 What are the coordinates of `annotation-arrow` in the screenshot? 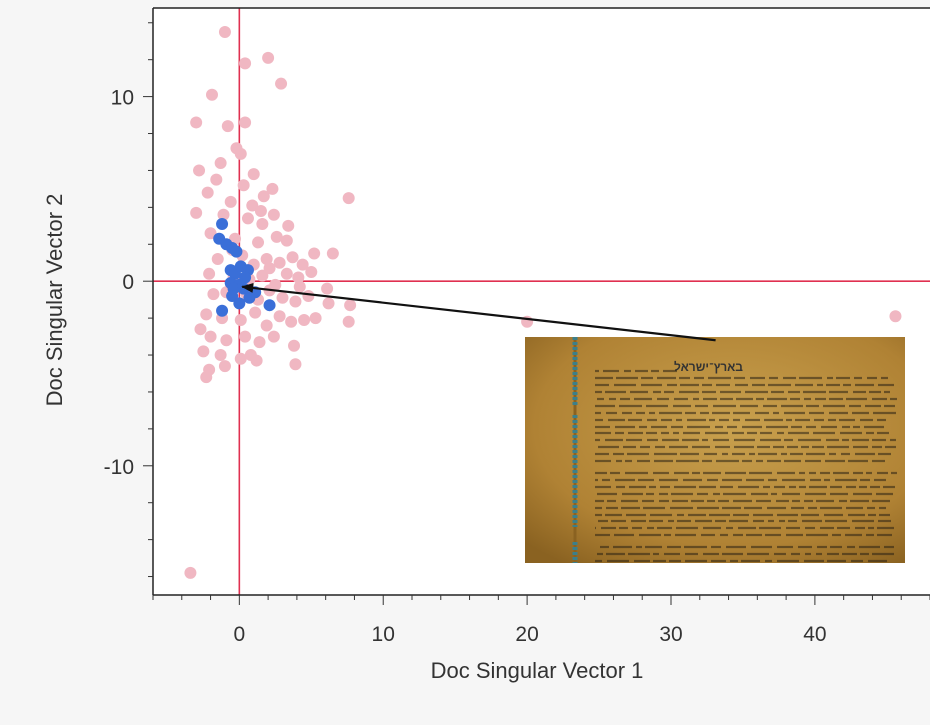 It's located at (478, 312).